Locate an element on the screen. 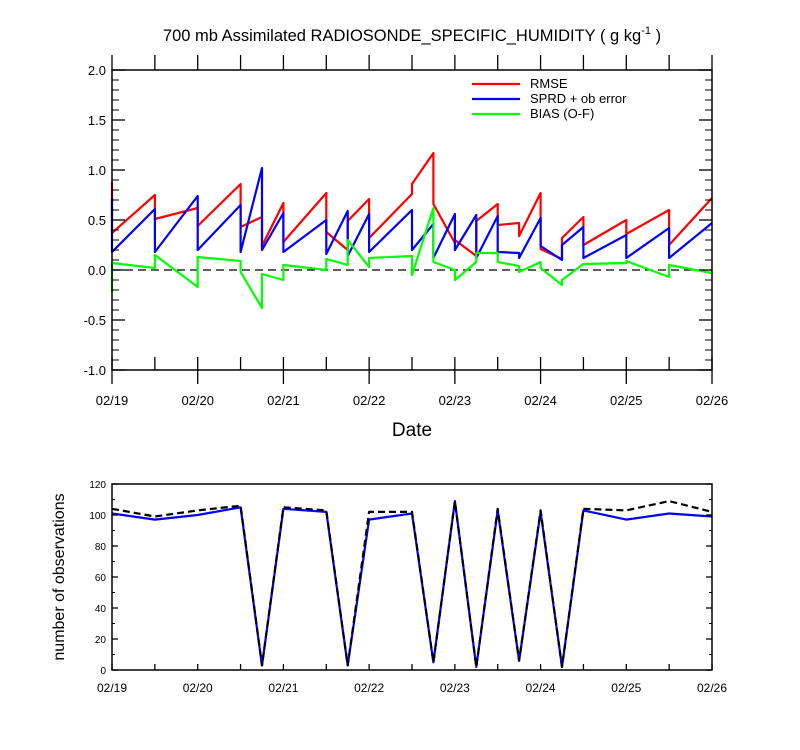  series-line-bias-o-f is located at coordinates (411, 258).